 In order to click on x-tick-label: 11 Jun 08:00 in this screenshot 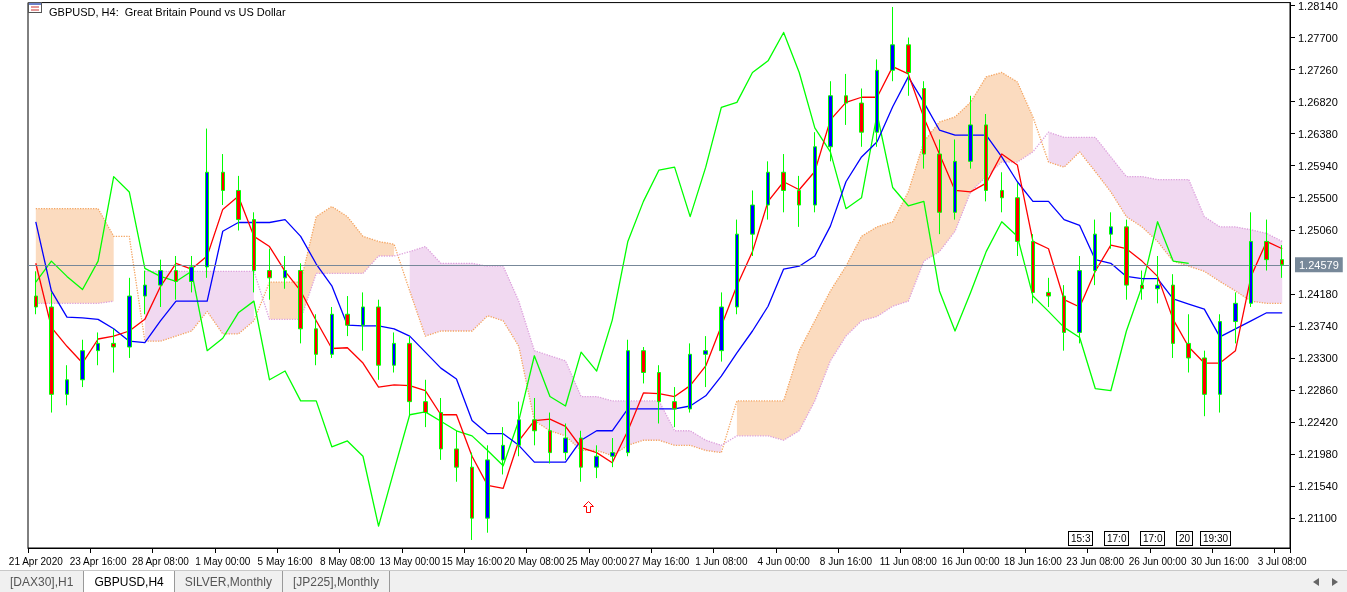, I will do `click(908, 561)`.